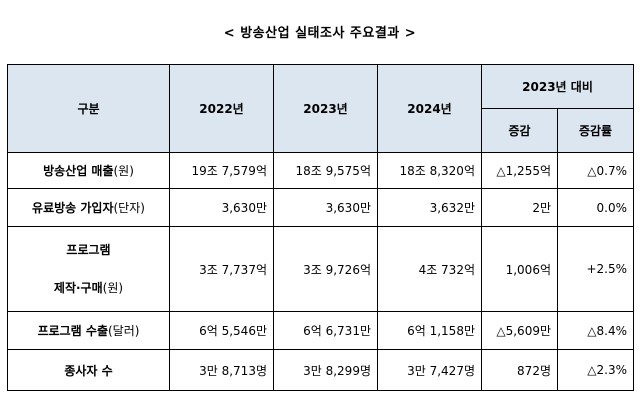 The height and width of the screenshot is (417, 640). I want to click on cell-2024: 4조 732억, so click(429, 269).